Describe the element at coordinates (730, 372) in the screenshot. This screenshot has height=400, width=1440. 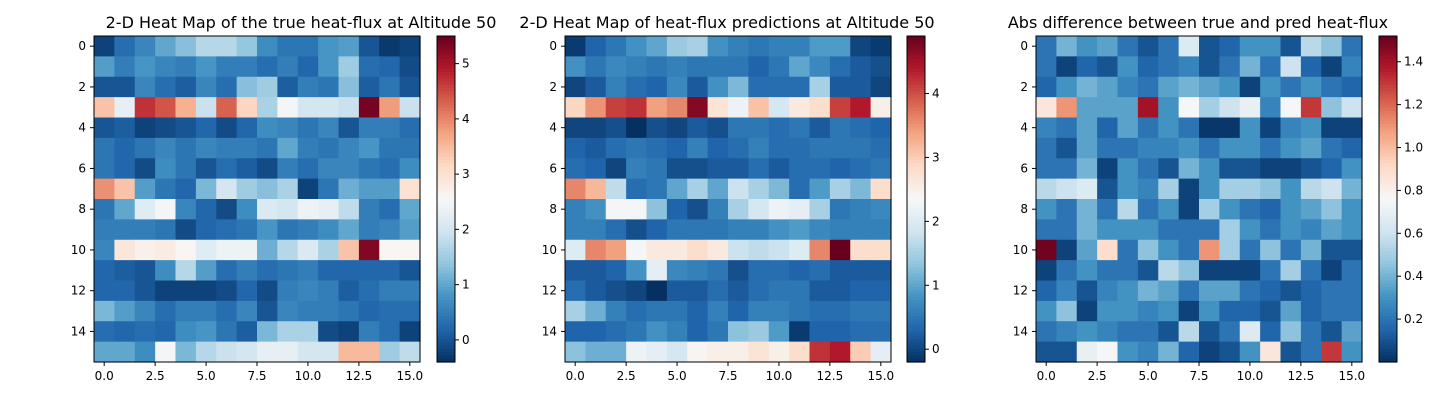
I see `x-axis-ticks: 0.0 2.5 5.0 7.5 10.0 12.5 15.0` at that location.